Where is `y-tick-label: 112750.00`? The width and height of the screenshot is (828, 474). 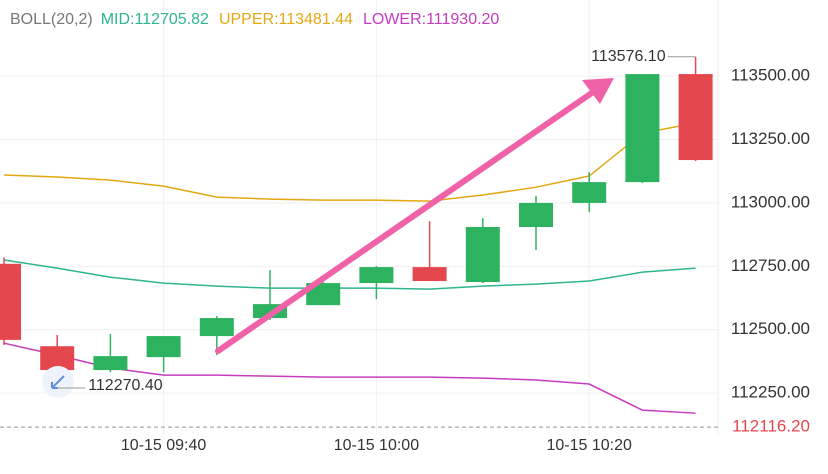 y-tick-label: 112750.00 is located at coordinates (770, 265).